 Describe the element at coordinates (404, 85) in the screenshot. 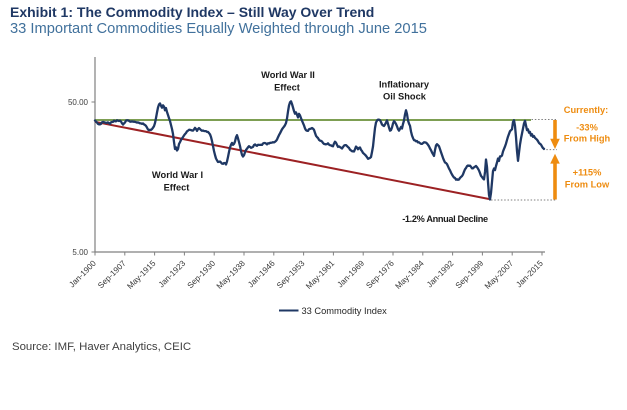

I see `svg-text: Inflationary` at that location.